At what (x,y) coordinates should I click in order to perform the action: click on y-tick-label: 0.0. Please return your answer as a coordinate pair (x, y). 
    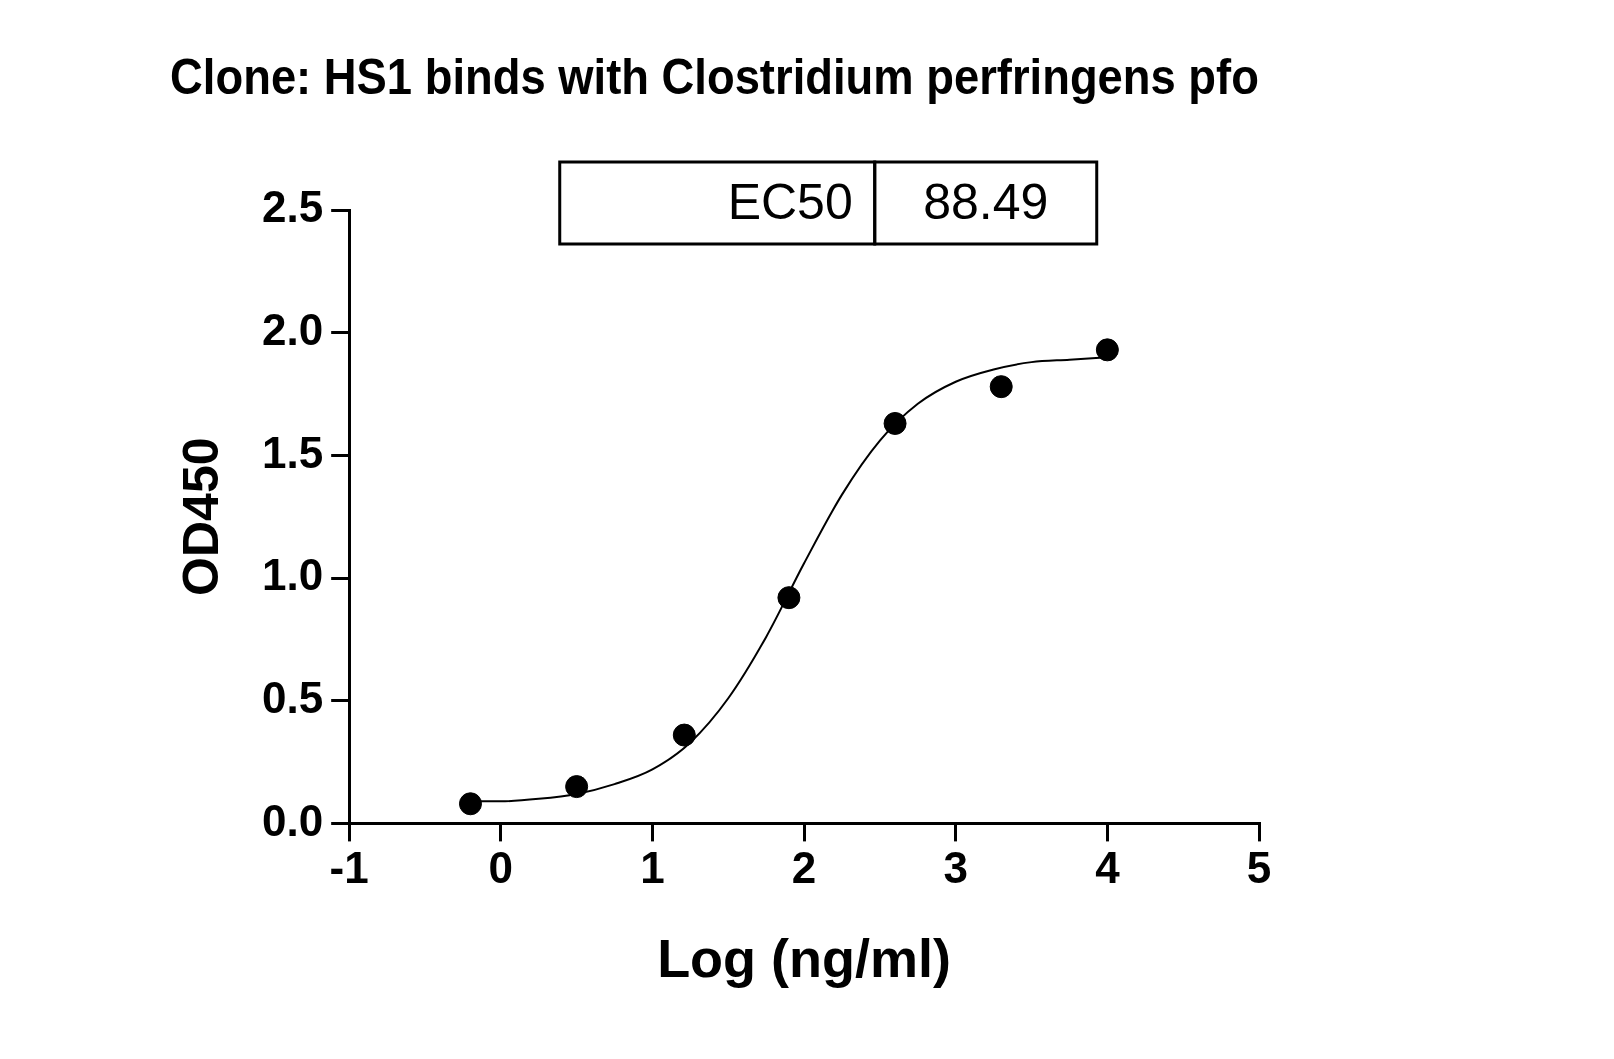
    Looking at the image, I should click on (292, 820).